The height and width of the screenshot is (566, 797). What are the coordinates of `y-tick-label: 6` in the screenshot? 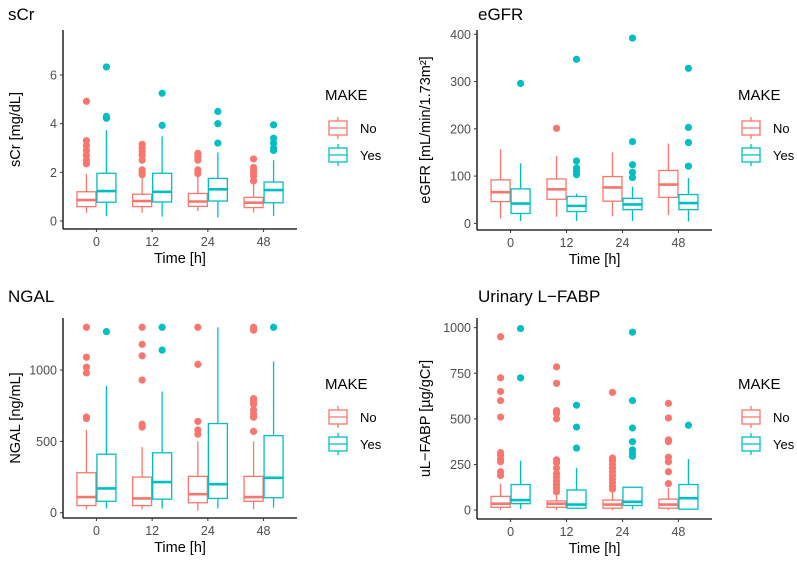 It's located at (53, 76).